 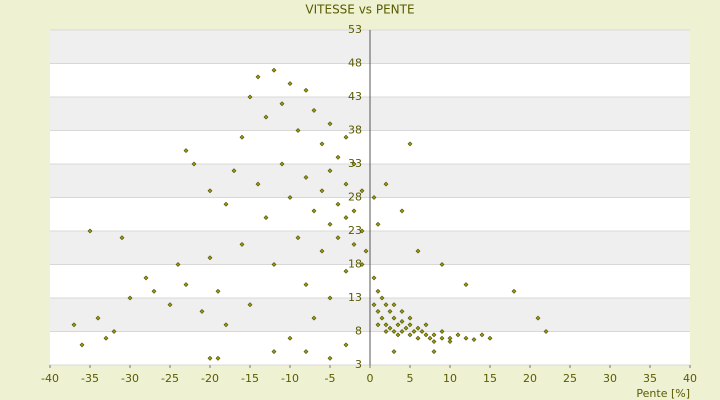 What do you see at coordinates (170, 378) in the screenshot?
I see `x-tick-label: -25` at bounding box center [170, 378].